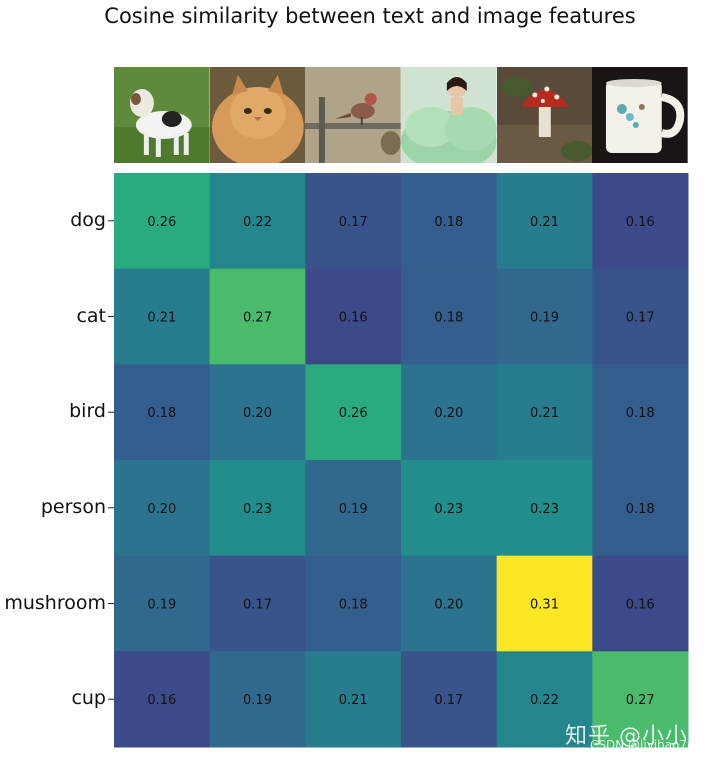  I want to click on cat-photo, so click(257, 115).